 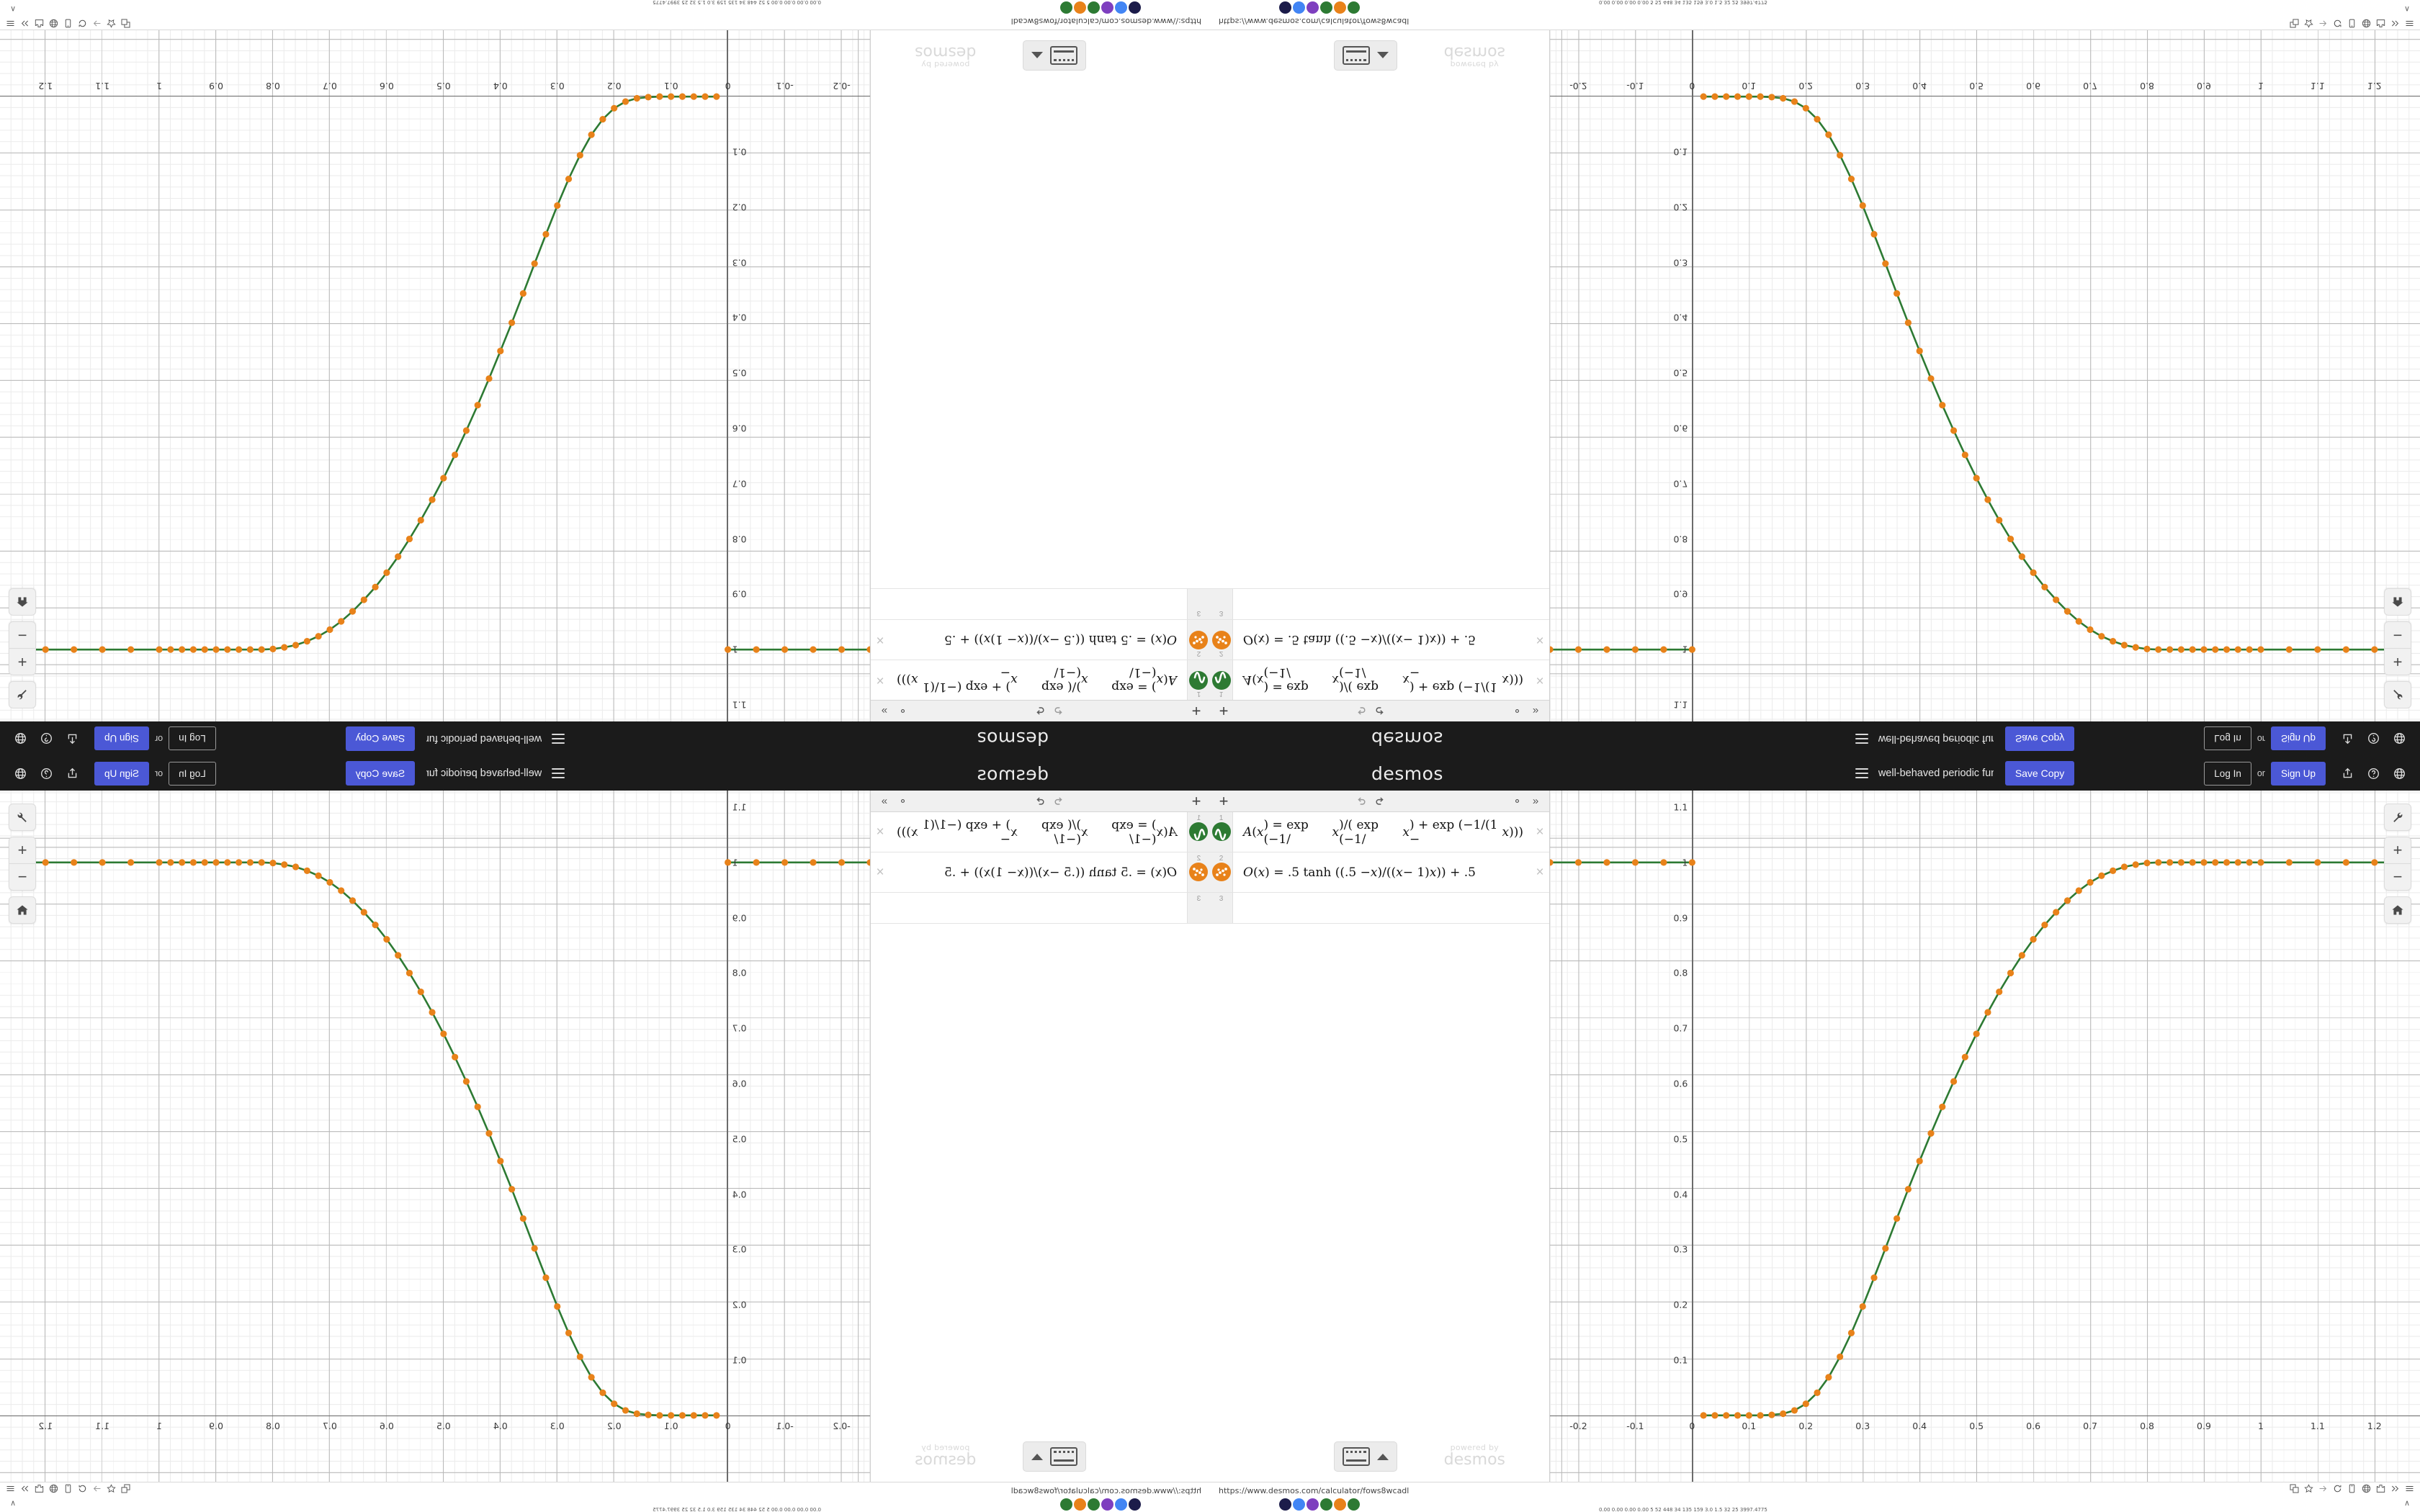 What do you see at coordinates (2397, 662) in the screenshot?
I see `zoom-in-icon: +` at bounding box center [2397, 662].